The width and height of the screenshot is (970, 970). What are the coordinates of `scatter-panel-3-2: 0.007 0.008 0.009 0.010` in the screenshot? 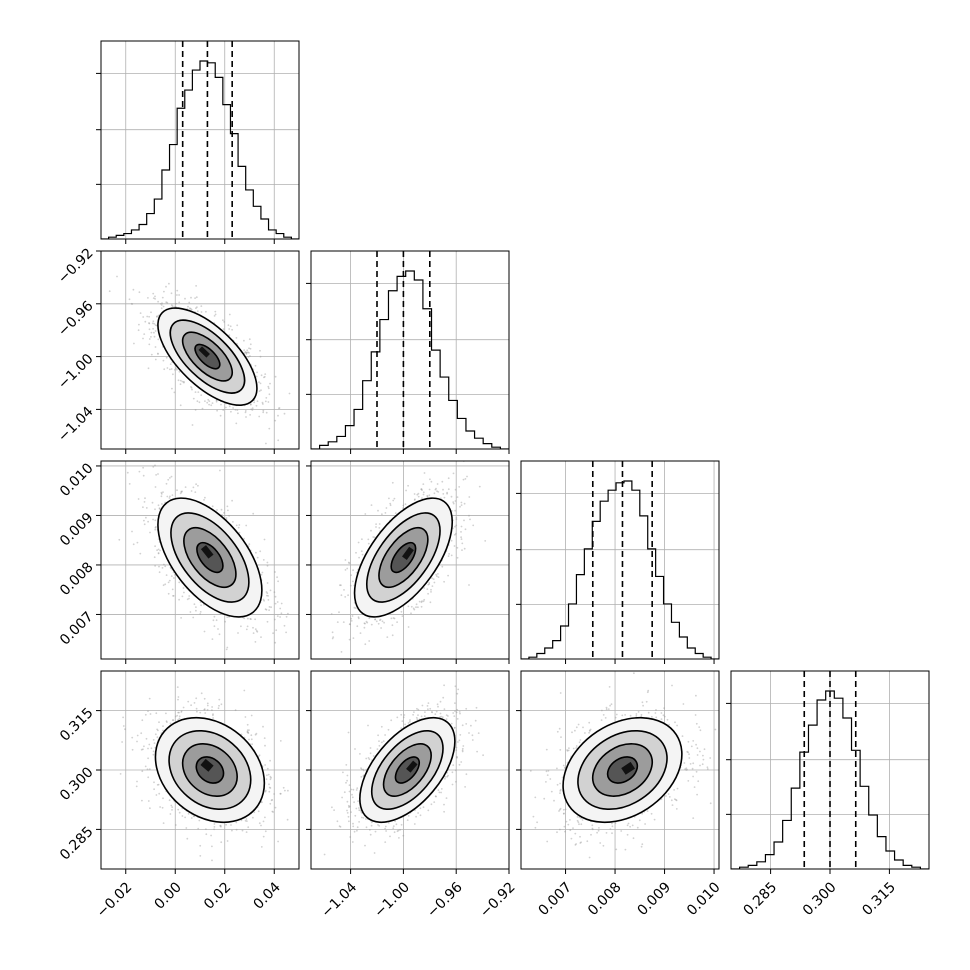 It's located at (620, 794).